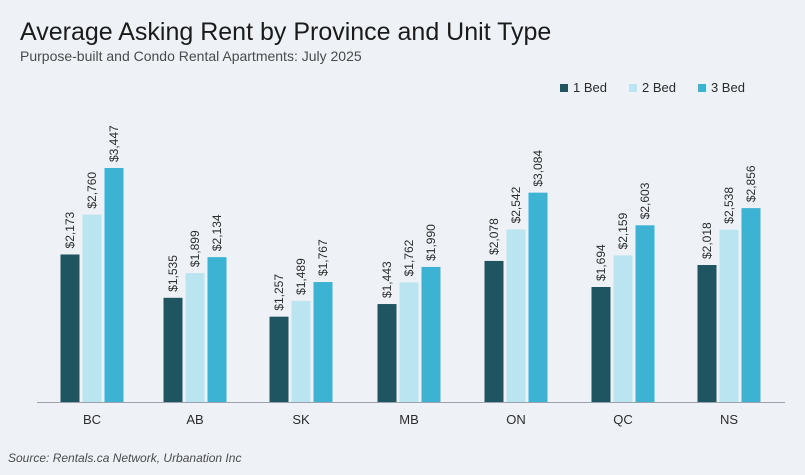 The height and width of the screenshot is (475, 805). I want to click on value-label-on-2-bed: $2,542, so click(516, 204).